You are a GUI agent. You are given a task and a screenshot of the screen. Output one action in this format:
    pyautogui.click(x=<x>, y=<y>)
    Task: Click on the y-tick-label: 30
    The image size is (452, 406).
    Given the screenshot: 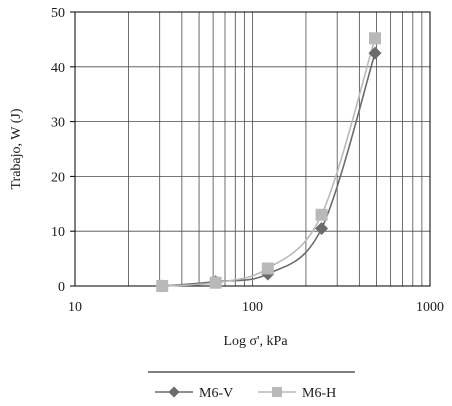 What is the action you would take?
    pyautogui.click(x=58, y=123)
    